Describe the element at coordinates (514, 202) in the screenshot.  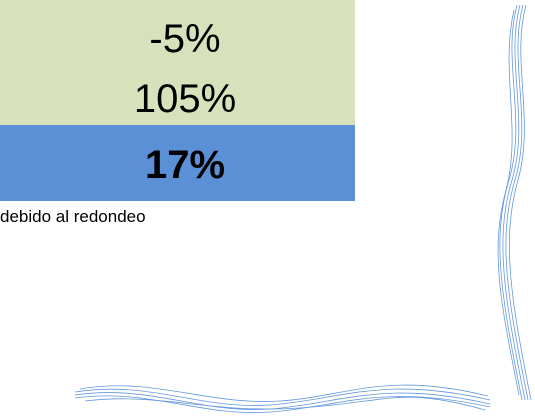
I see `vertical-wave` at that location.